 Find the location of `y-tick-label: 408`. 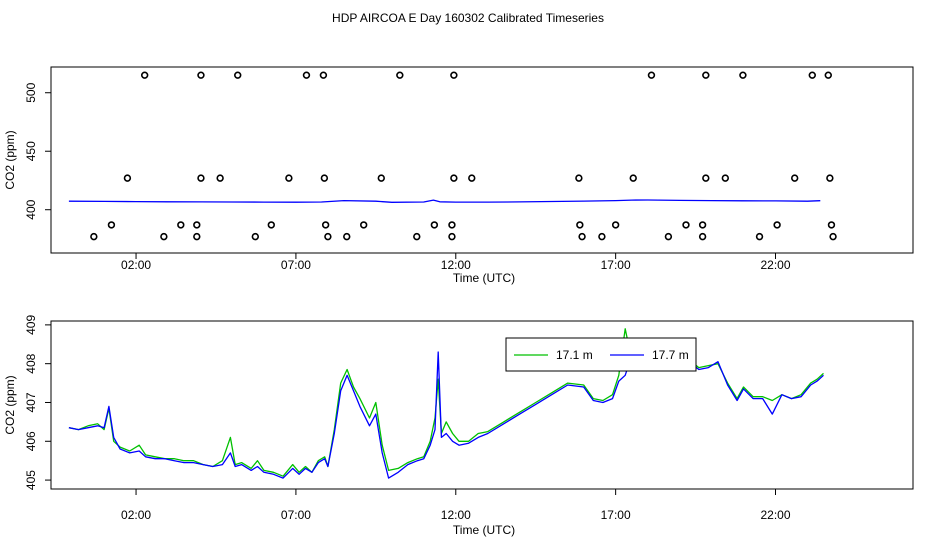

y-tick-label: 408 is located at coordinates (31, 363).